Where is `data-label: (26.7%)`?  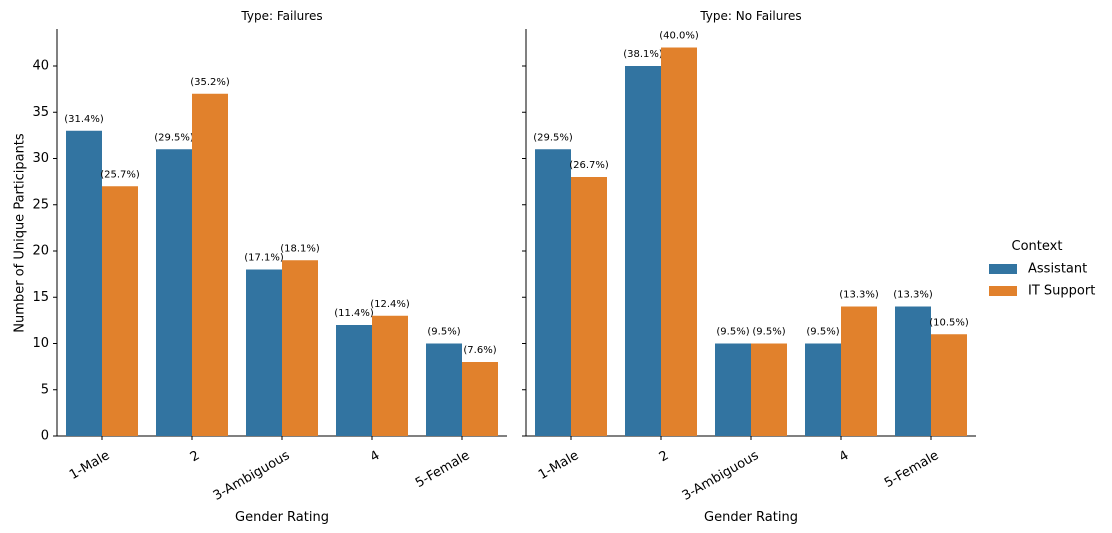
data-label: (26.7%) is located at coordinates (589, 165).